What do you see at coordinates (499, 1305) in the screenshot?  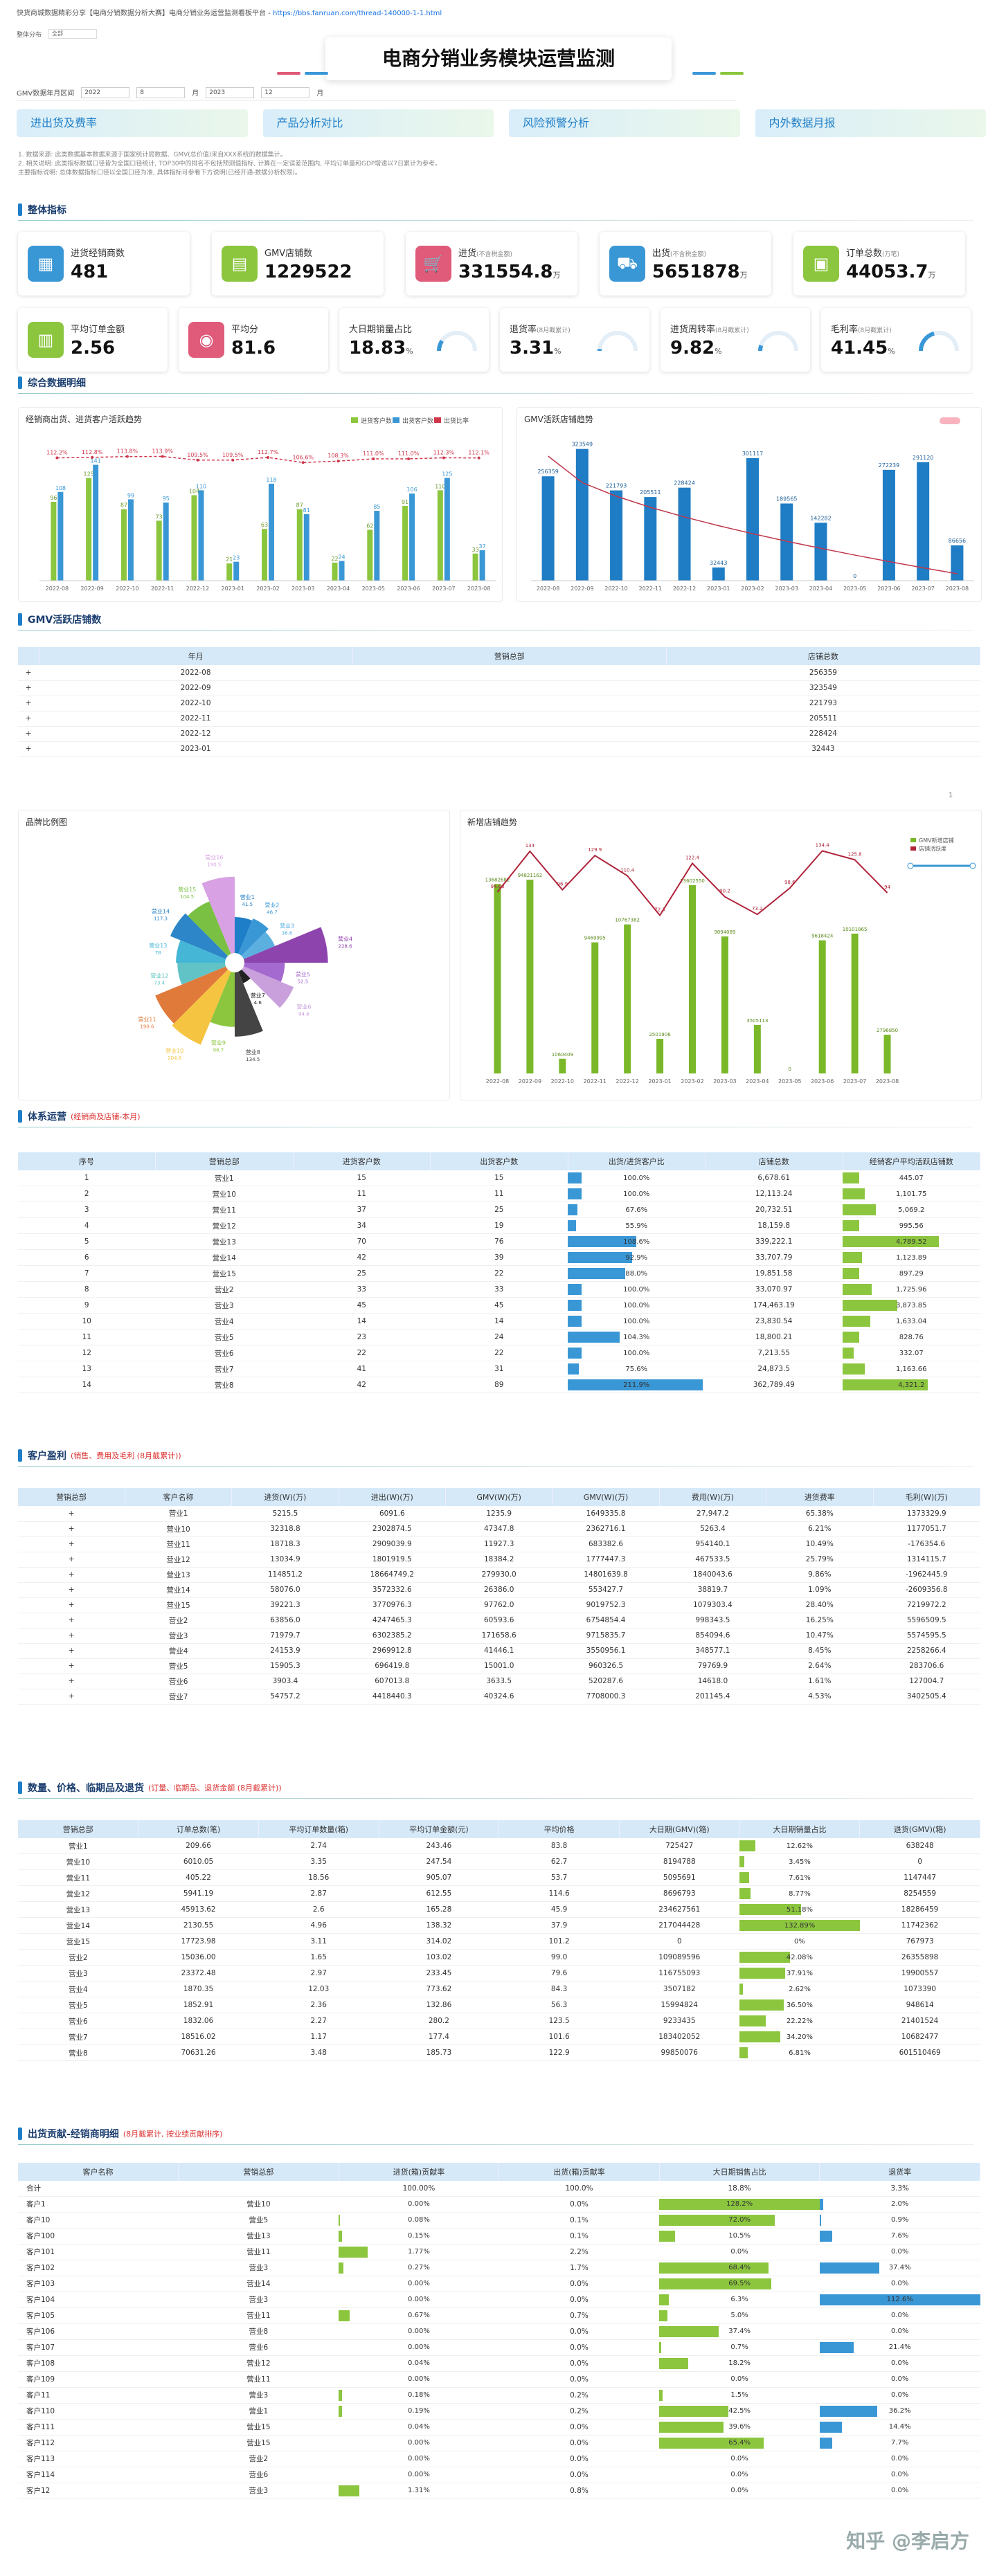 I see `table-row: 9 营业3 45 45 100.0% 174,463.19 3,873.85` at bounding box center [499, 1305].